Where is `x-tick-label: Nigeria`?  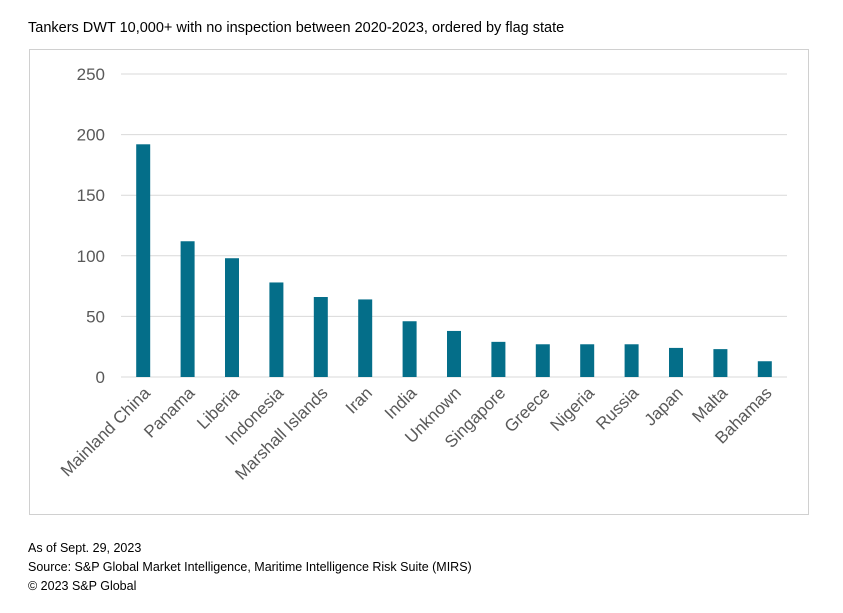 x-tick-label: Nigeria is located at coordinates (573, 409).